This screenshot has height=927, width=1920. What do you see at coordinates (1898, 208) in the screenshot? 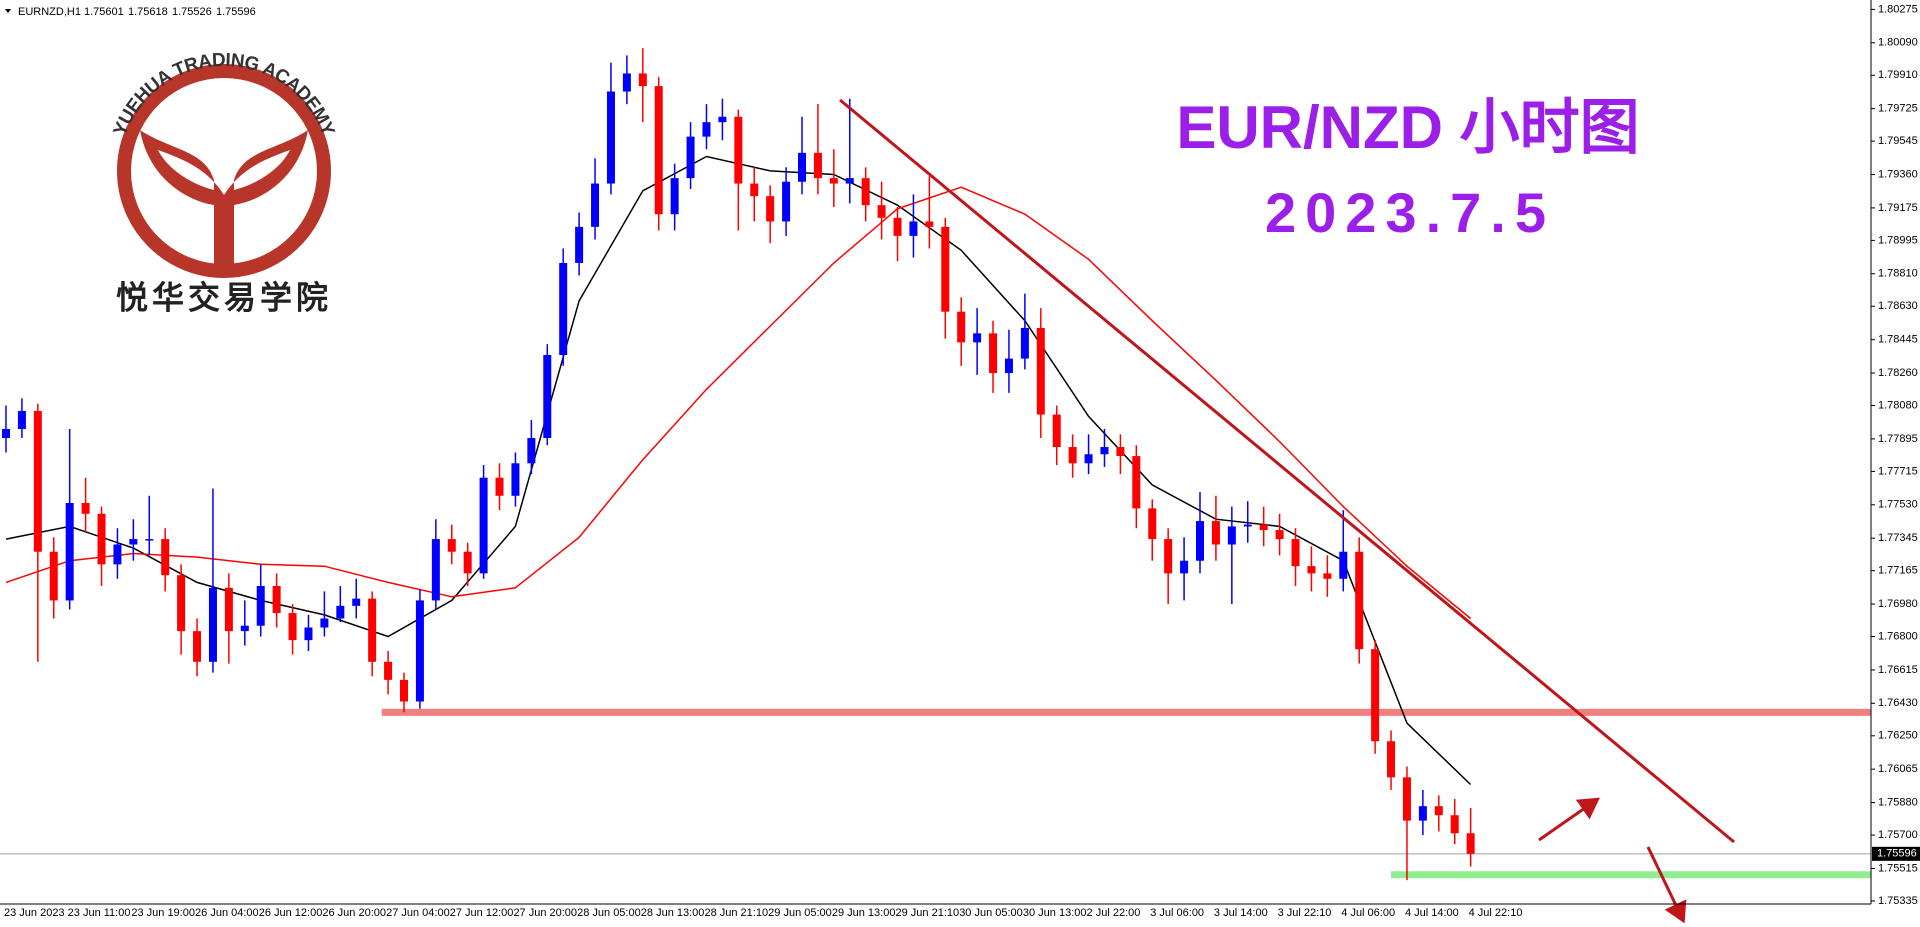
I see `y-tick-label: 1.79175` at bounding box center [1898, 208].